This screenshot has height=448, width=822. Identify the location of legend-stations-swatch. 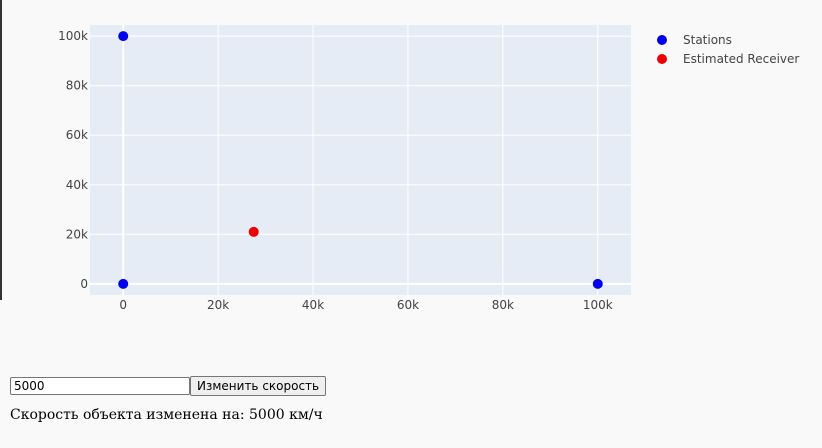
(662, 40).